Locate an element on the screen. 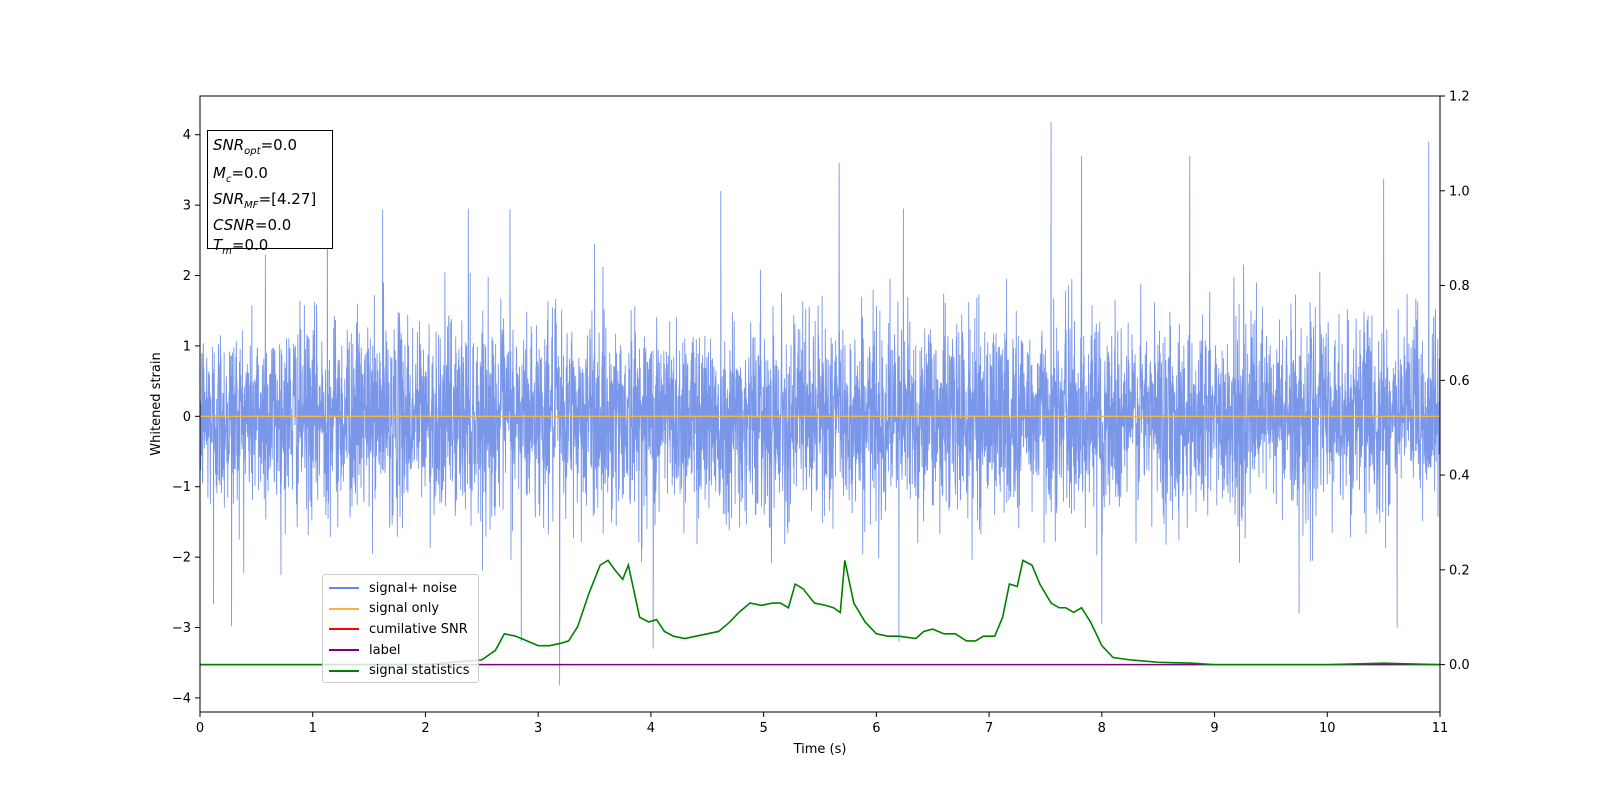 The width and height of the screenshot is (1600, 800). y-tick-label: 3 is located at coordinates (187, 206).